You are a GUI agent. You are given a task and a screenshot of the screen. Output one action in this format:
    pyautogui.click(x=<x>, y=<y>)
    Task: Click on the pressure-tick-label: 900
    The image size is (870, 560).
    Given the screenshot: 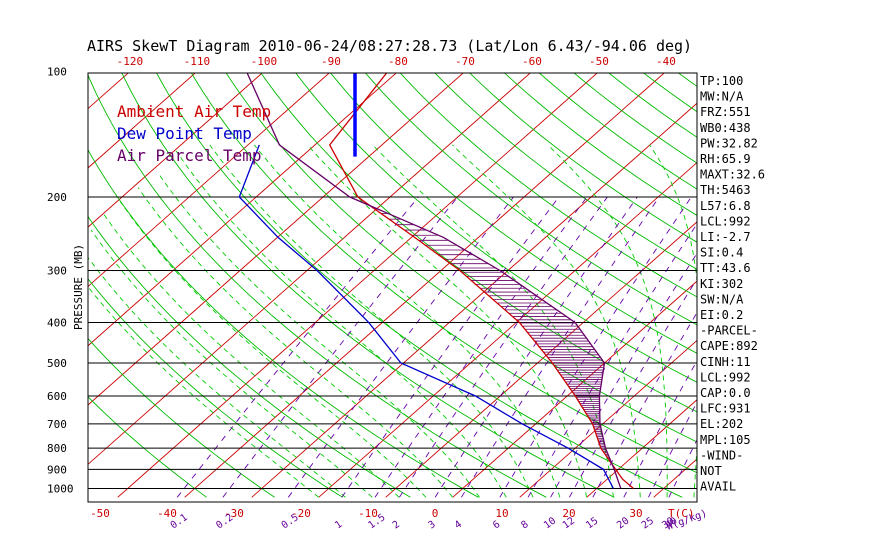 What is the action you would take?
    pyautogui.click(x=57, y=469)
    